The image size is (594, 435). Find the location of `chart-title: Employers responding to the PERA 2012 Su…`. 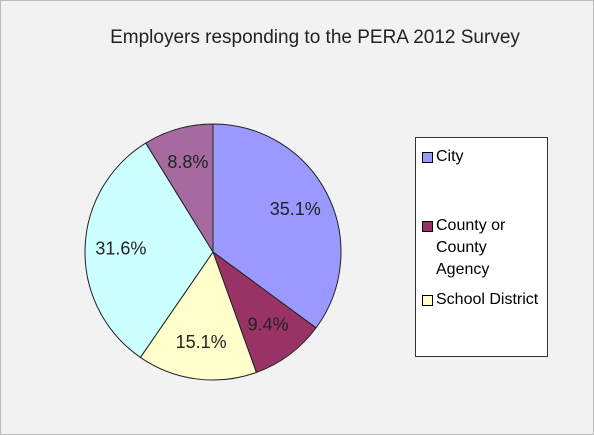

chart-title: Employers responding to the PERA 2012 Su… is located at coordinates (315, 37).